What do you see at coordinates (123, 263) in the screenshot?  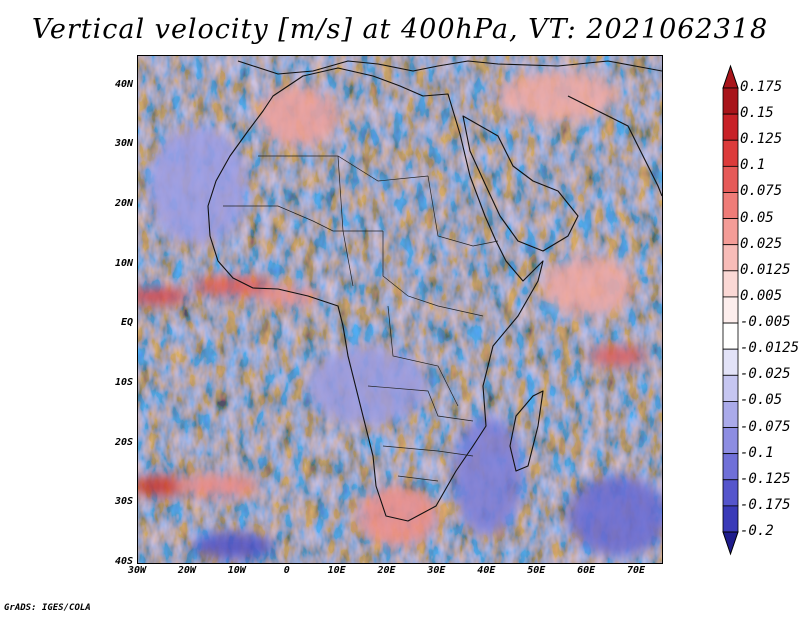 I see `lat-tick-label: 10N` at bounding box center [123, 263].